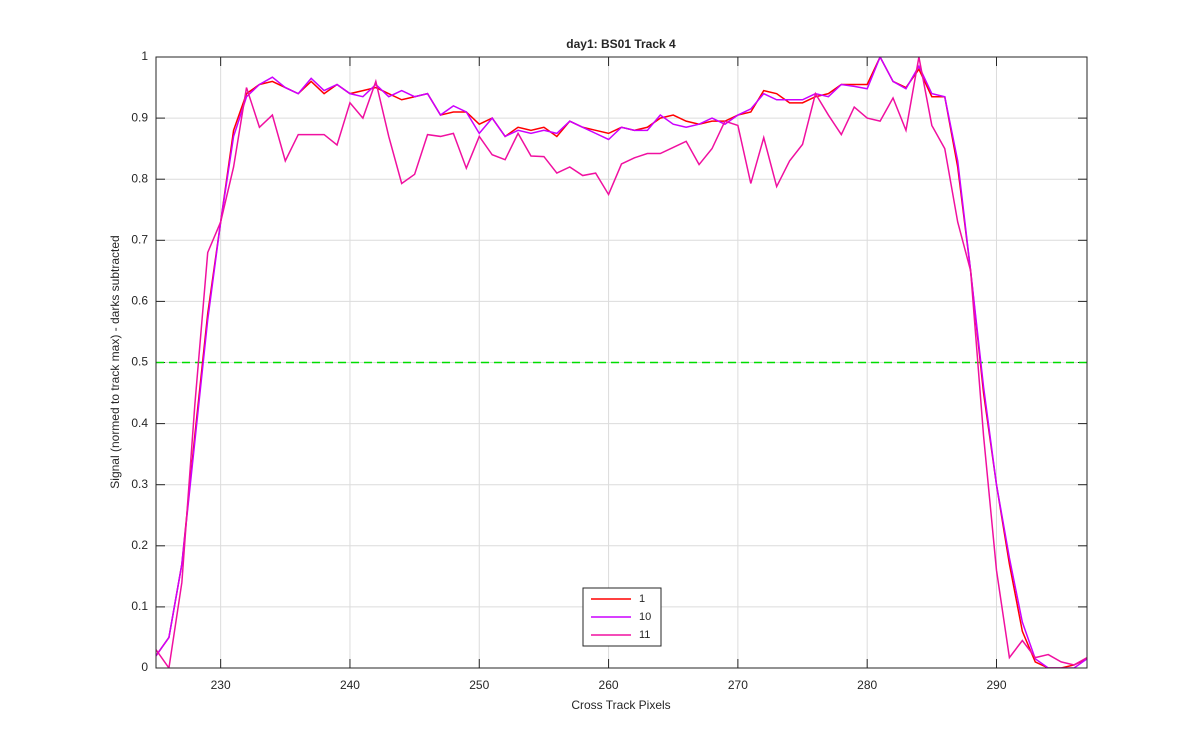  I want to click on y-tick-label: 0.7, so click(139, 239).